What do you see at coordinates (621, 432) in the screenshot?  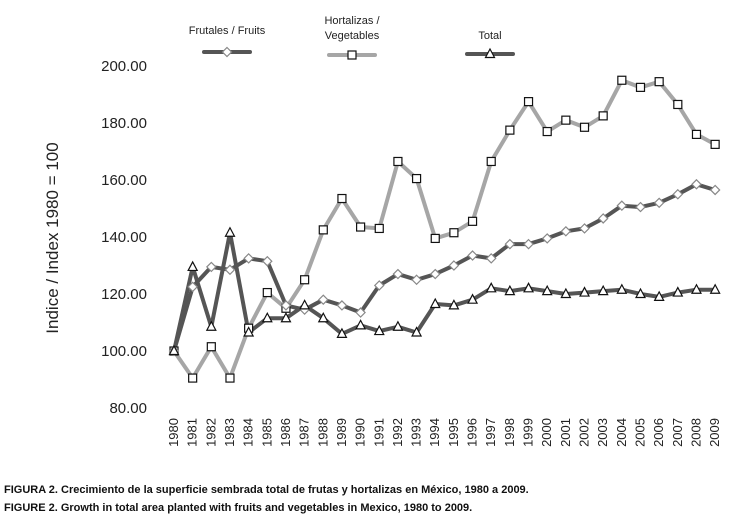 I see `x-tick-label: 2004` at bounding box center [621, 432].